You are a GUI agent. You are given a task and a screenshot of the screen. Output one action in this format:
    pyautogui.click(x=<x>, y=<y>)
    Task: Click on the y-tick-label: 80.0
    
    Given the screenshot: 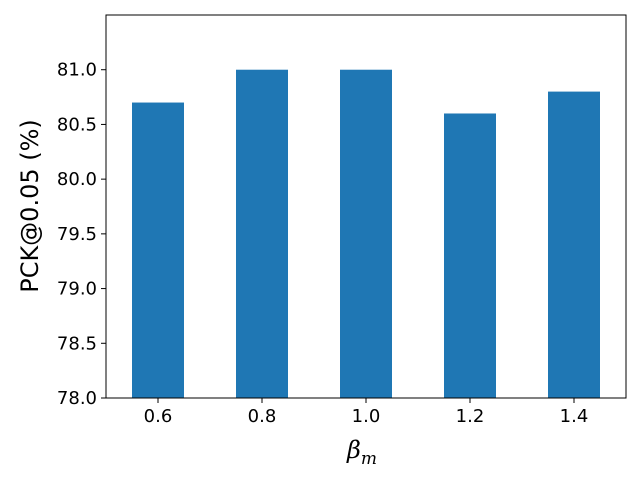 What is the action you would take?
    pyautogui.click(x=77, y=179)
    